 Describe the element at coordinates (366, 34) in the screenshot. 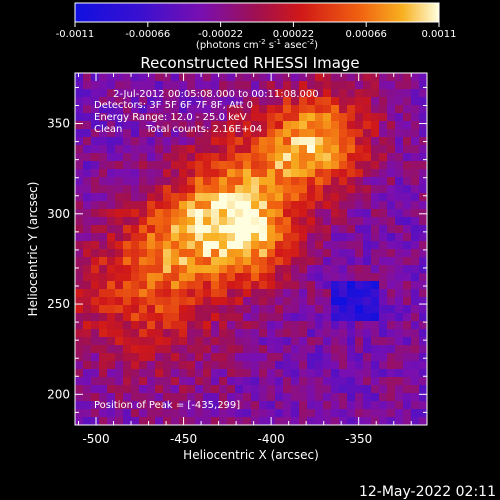

I see `colorbar-tick-label: 0.00066` at that location.